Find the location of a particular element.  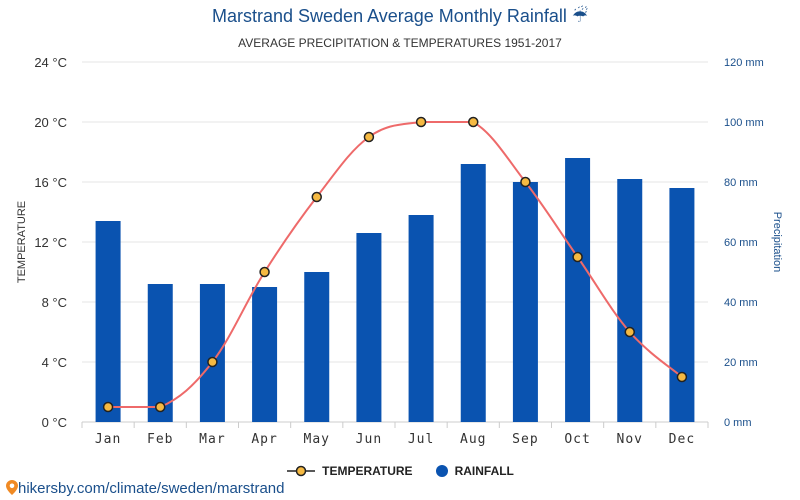

right-tick-label: 40 mm is located at coordinates (741, 303).